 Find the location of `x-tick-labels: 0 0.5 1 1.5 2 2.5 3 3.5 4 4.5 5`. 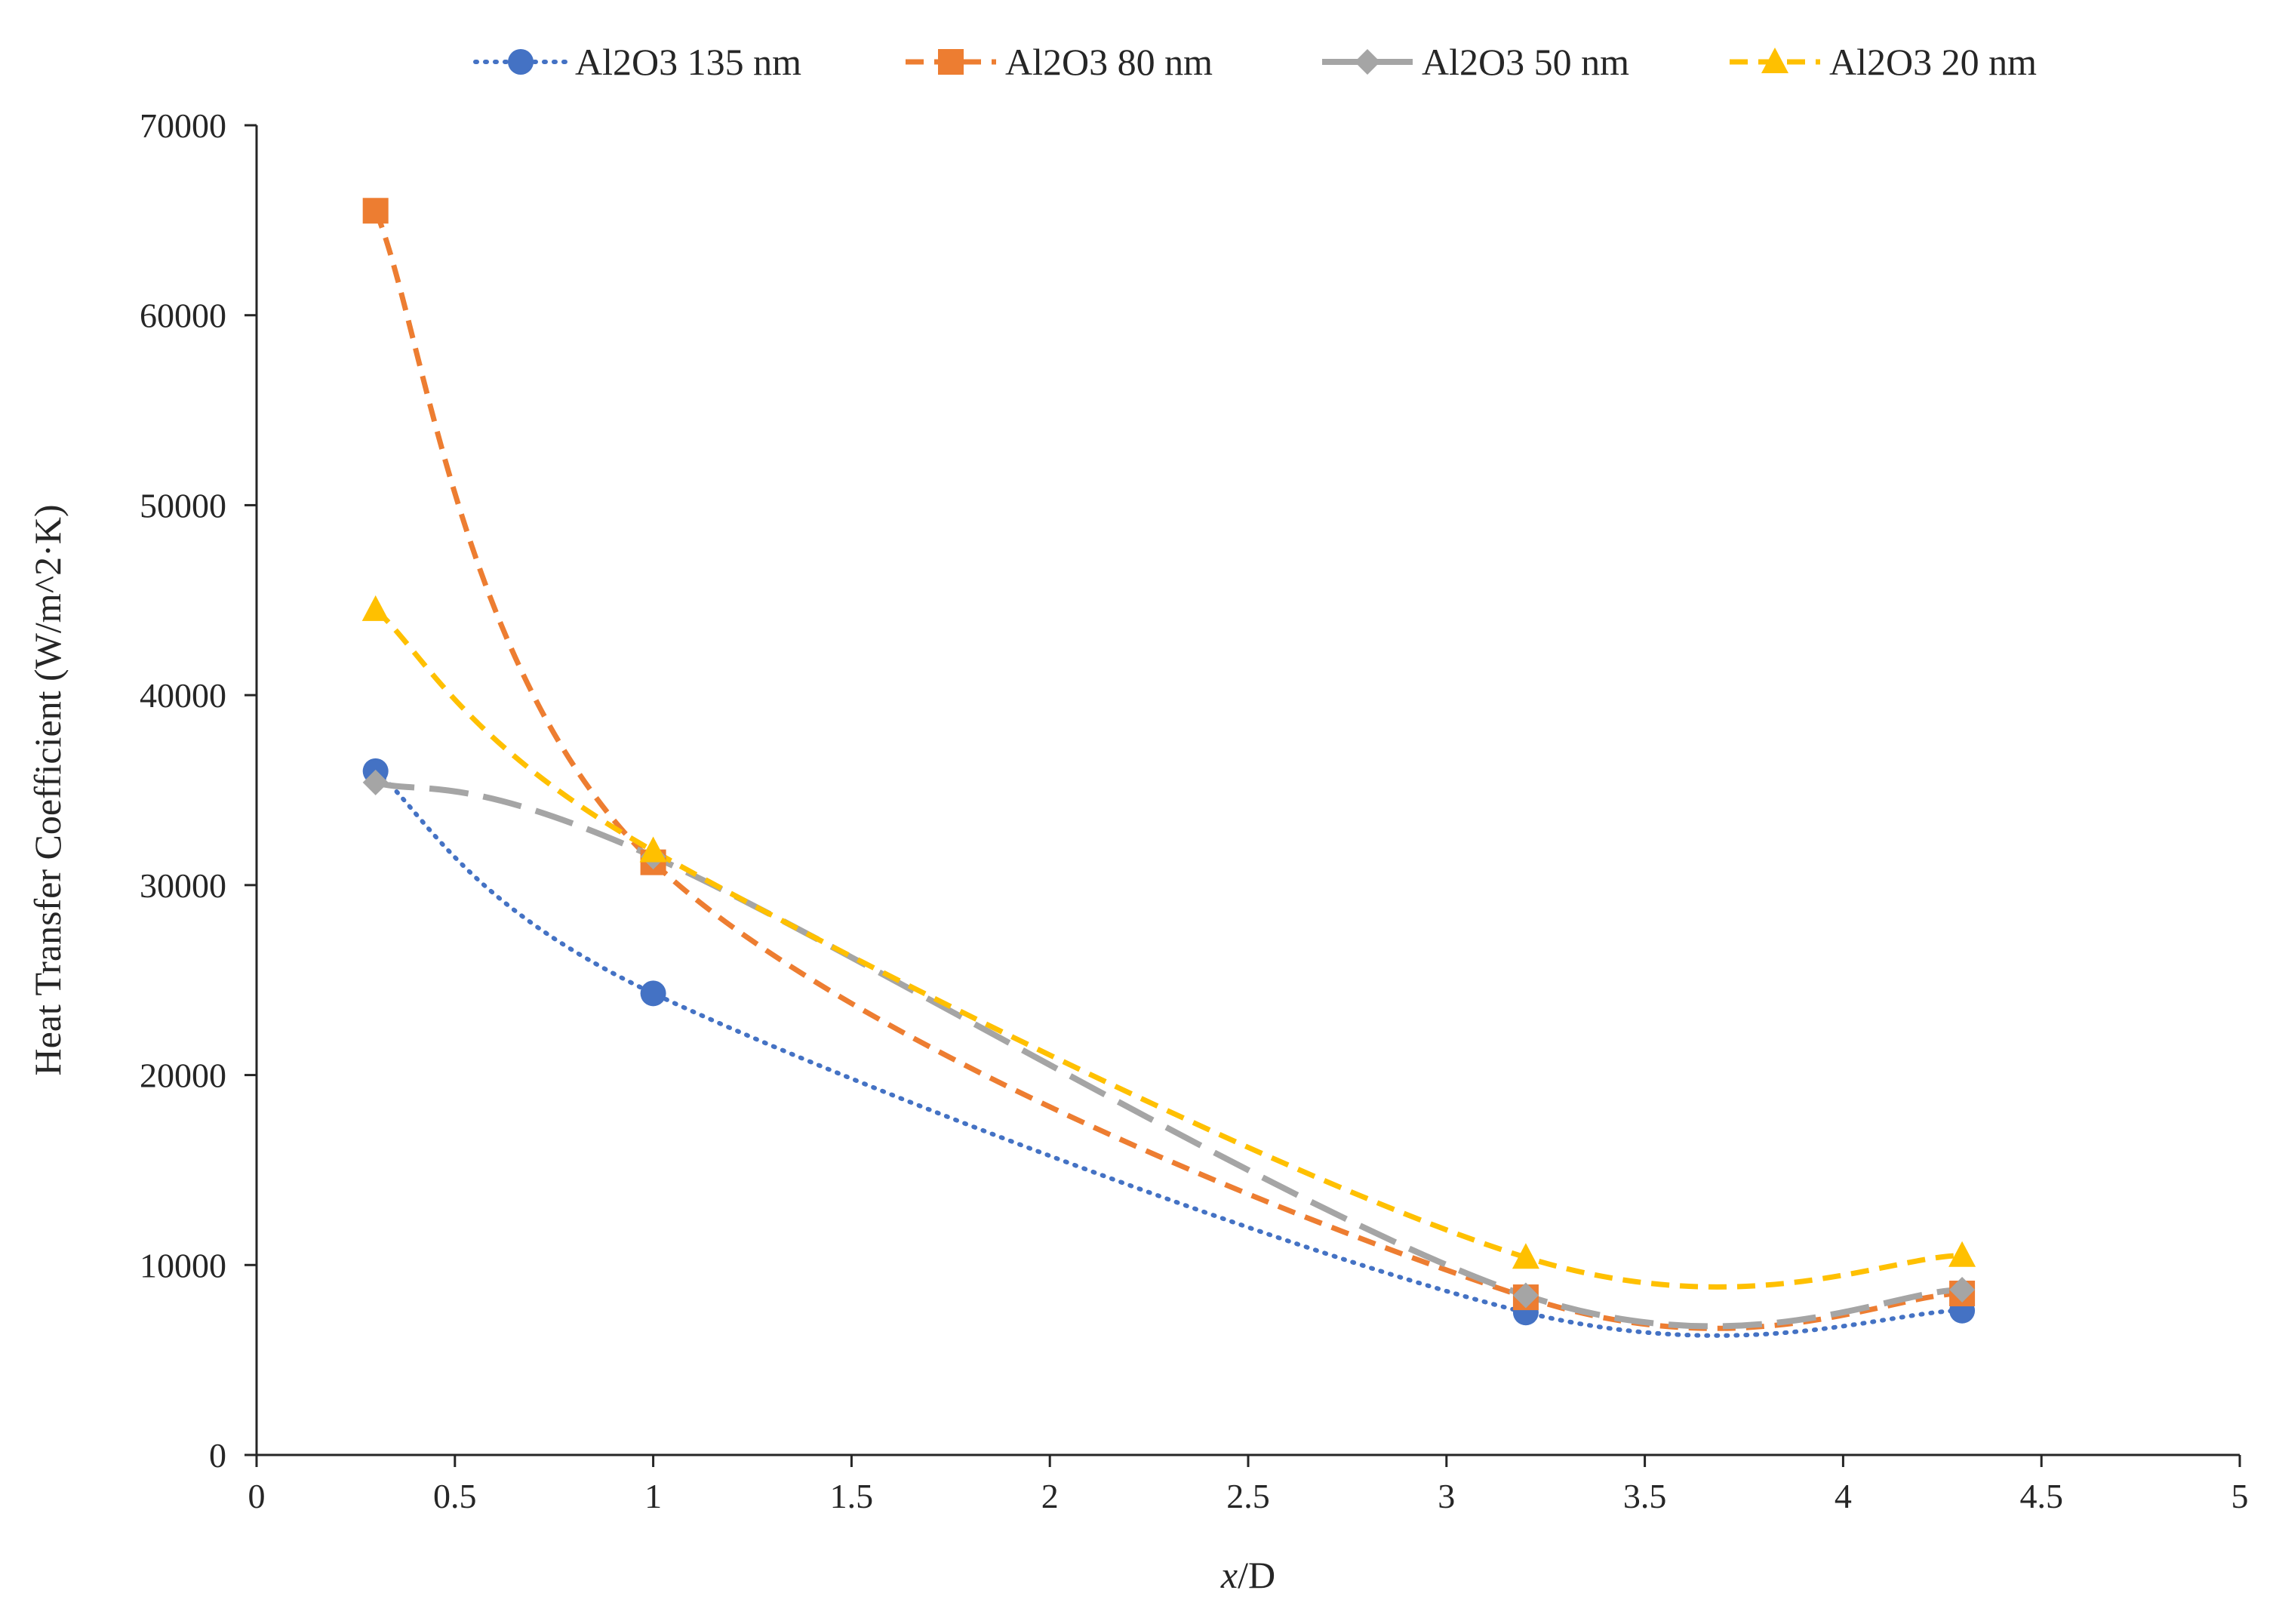

x-tick-labels: 0 0.5 1 1.5 2 2.5 3 3.5 4 4.5 5 is located at coordinates (1248, 1496).